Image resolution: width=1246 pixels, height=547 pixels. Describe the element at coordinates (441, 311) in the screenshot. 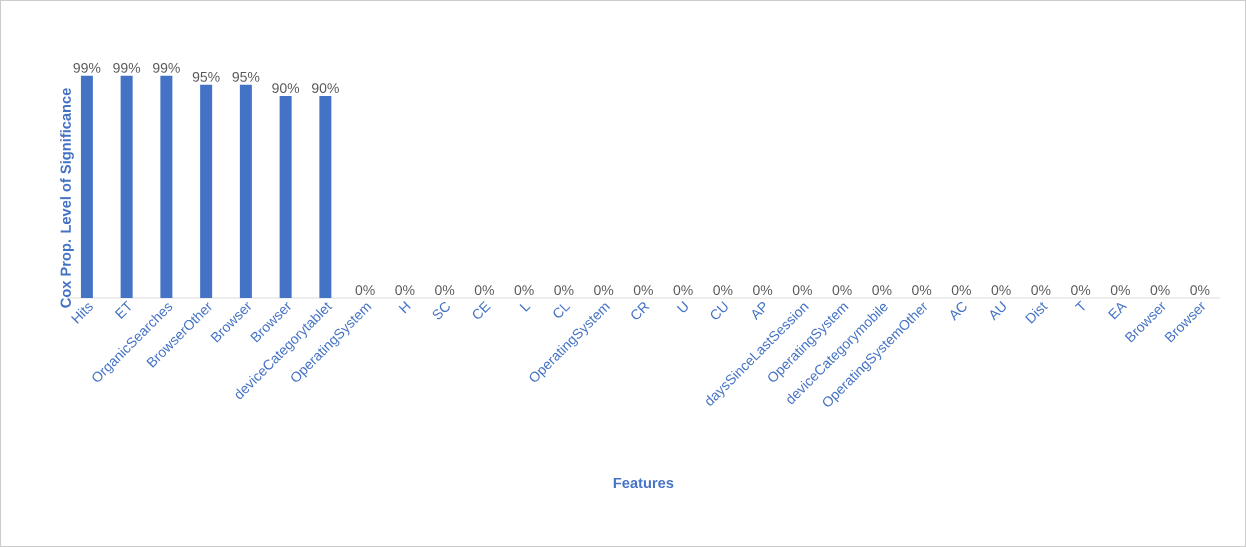

I see `x-tick-label: SC` at that location.